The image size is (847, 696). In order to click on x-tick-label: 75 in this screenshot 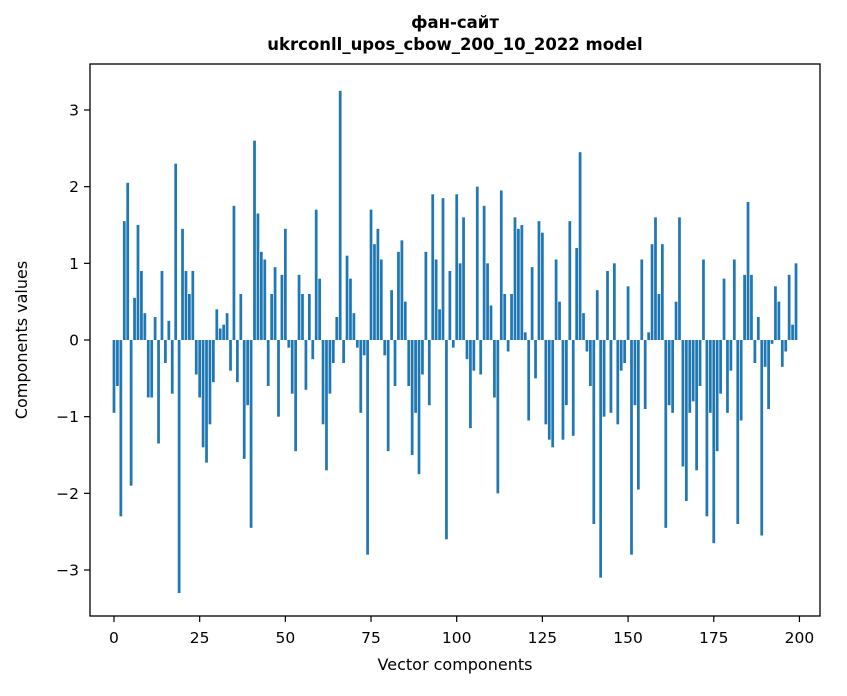, I will do `click(371, 638)`.